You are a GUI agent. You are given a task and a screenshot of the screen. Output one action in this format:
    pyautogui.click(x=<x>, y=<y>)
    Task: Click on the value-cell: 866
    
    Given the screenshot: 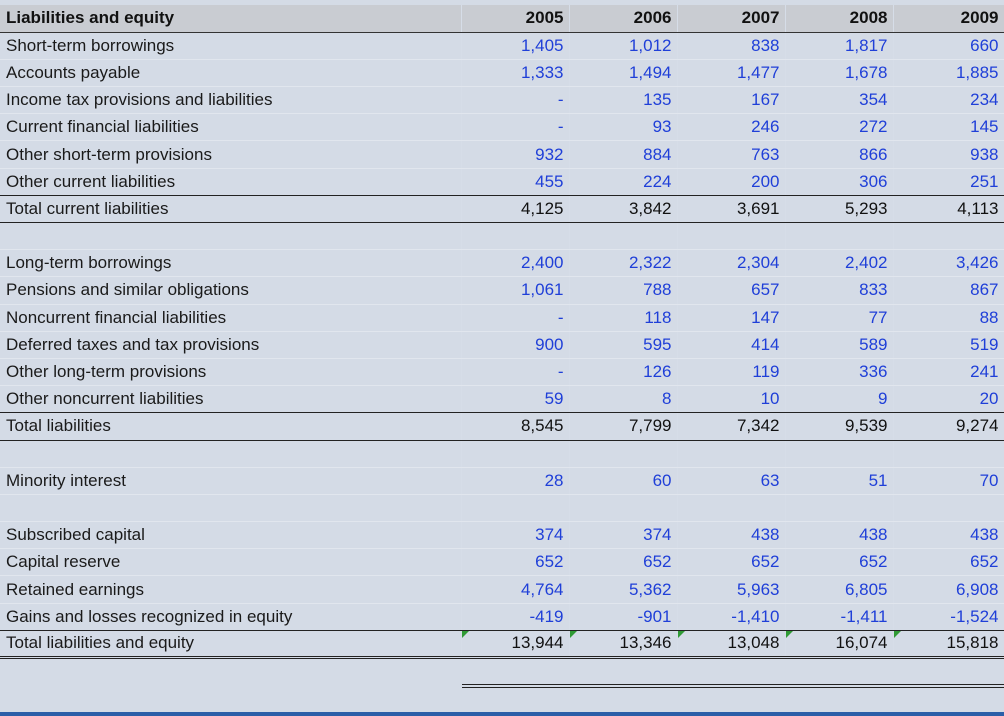 What is the action you would take?
    pyautogui.click(x=839, y=154)
    